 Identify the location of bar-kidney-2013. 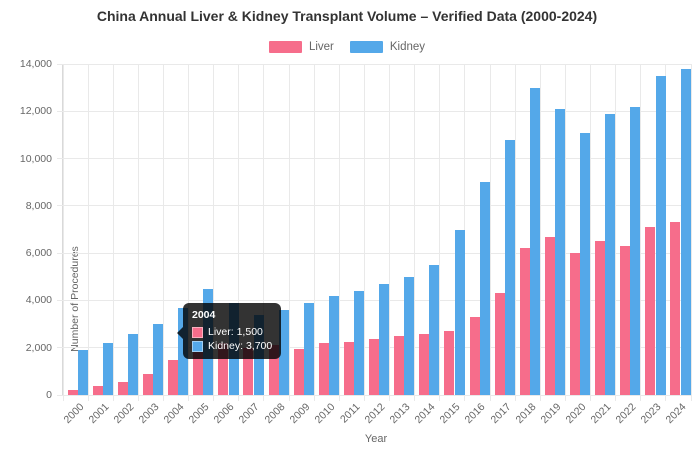
(409, 335).